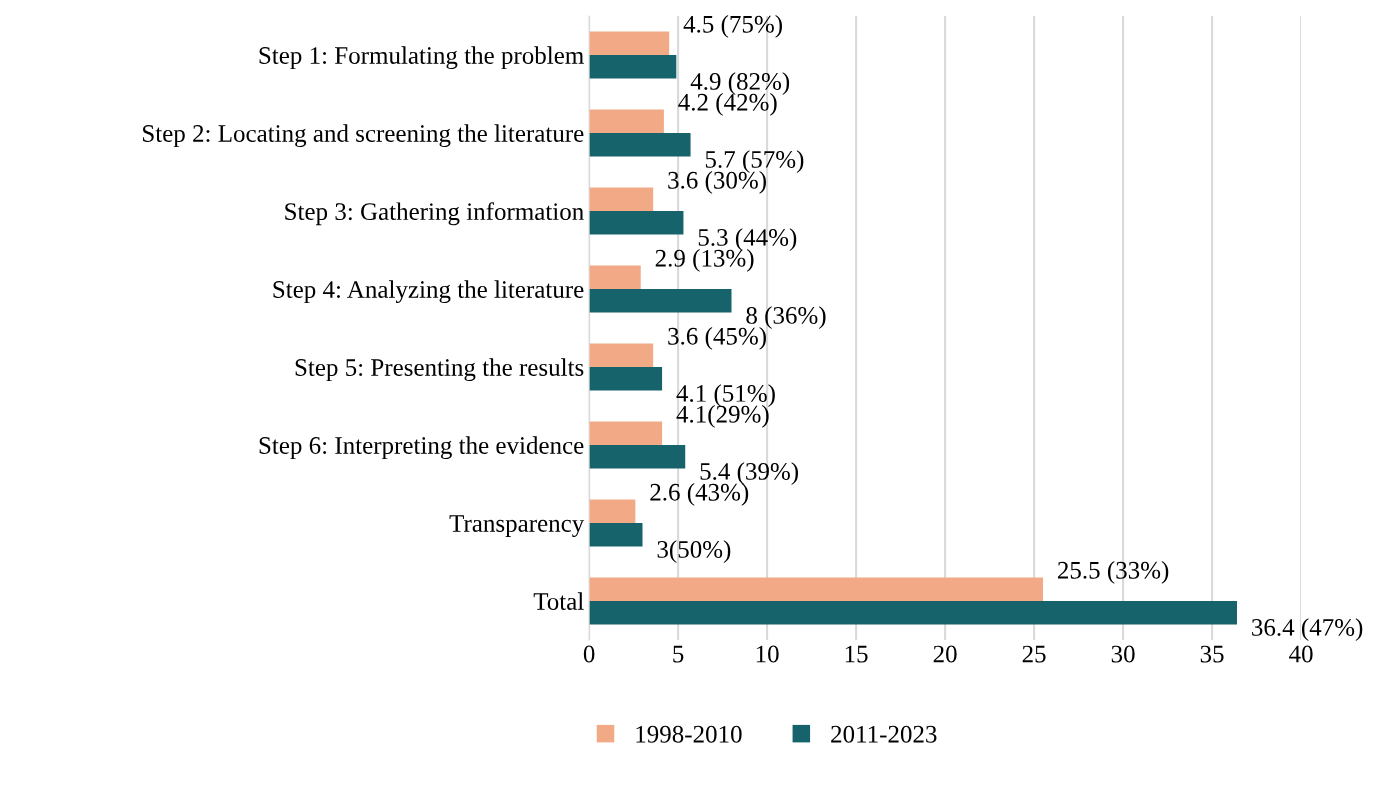 Image resolution: width=1396 pixels, height=800 pixels. Describe the element at coordinates (717, 338) in the screenshot. I see `data-label: 3.6 (45%)` at that location.